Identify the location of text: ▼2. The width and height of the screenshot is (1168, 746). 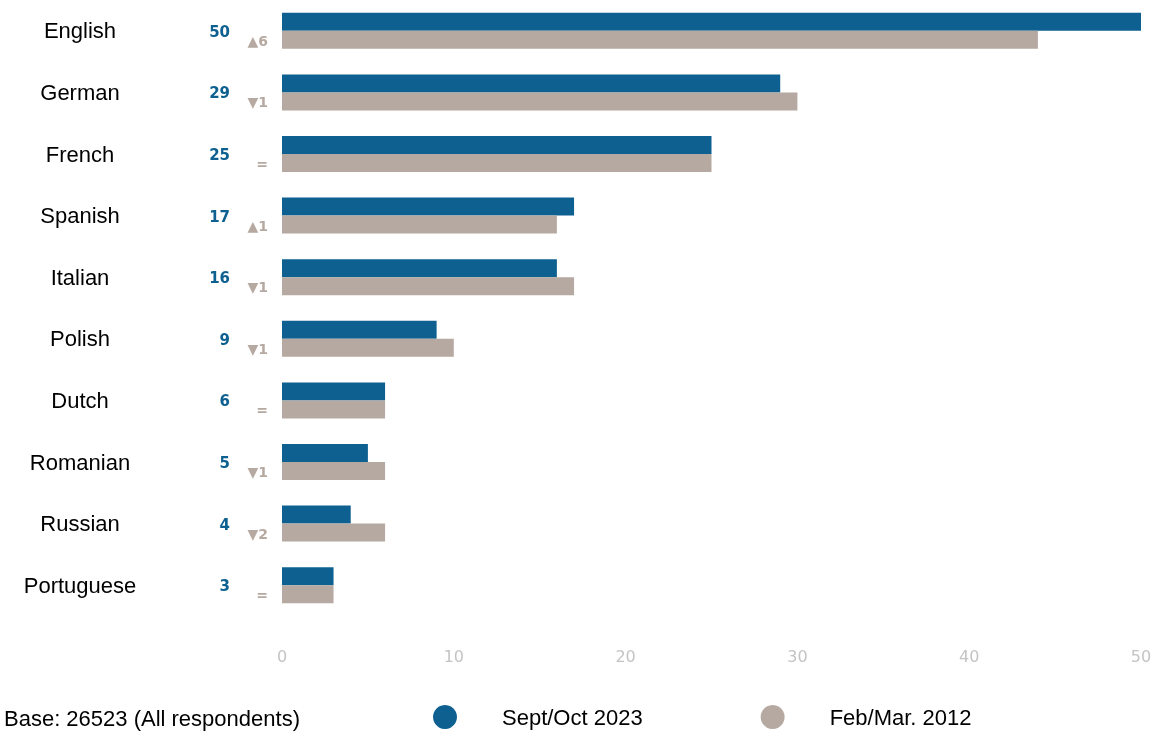
(257, 533).